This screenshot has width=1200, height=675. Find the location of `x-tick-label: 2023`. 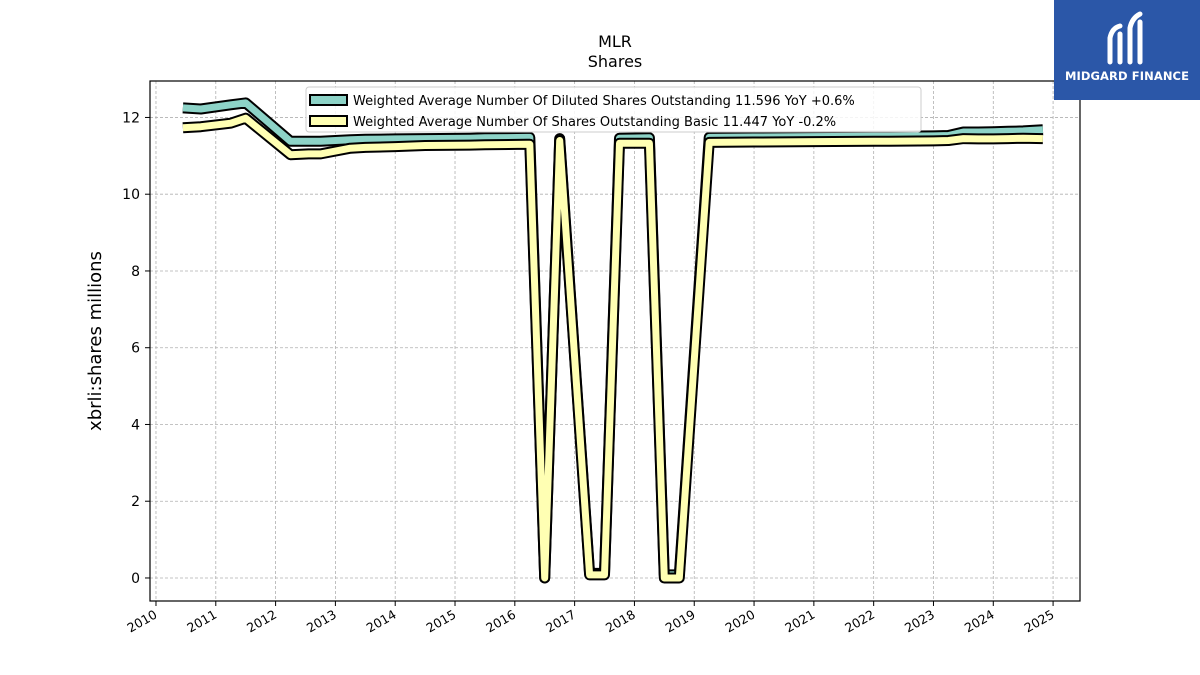

x-tick-label: 2023 is located at coordinates (919, 621).